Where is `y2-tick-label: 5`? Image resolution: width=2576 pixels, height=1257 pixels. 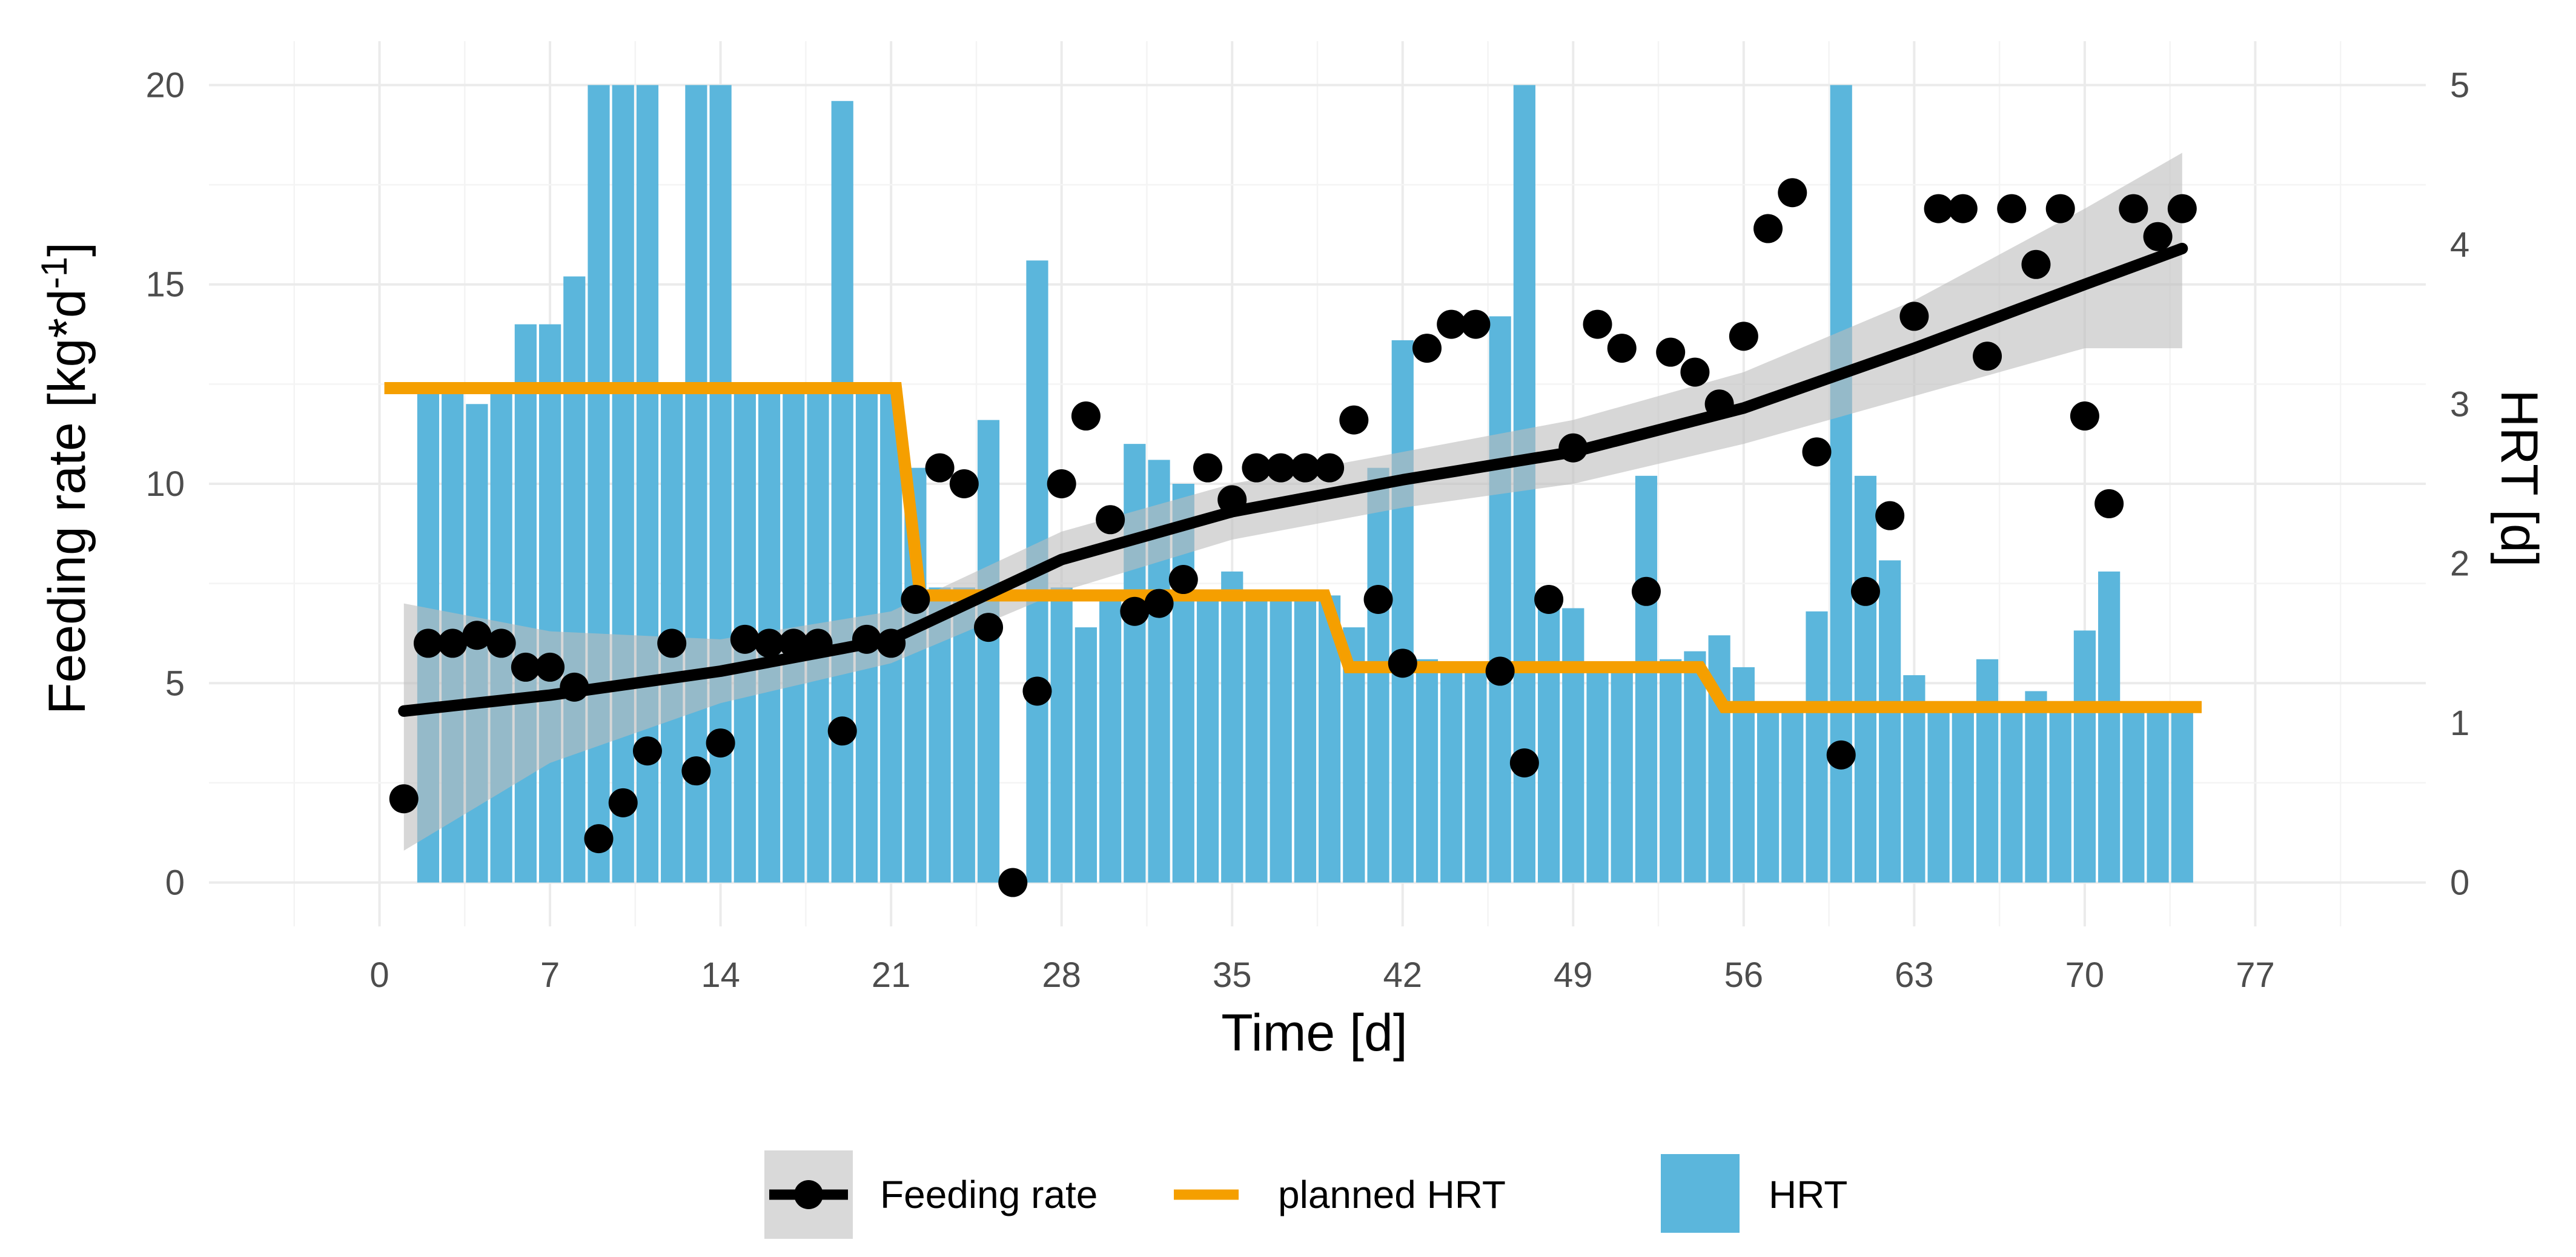
y2-tick-label: 5 is located at coordinates (2459, 85).